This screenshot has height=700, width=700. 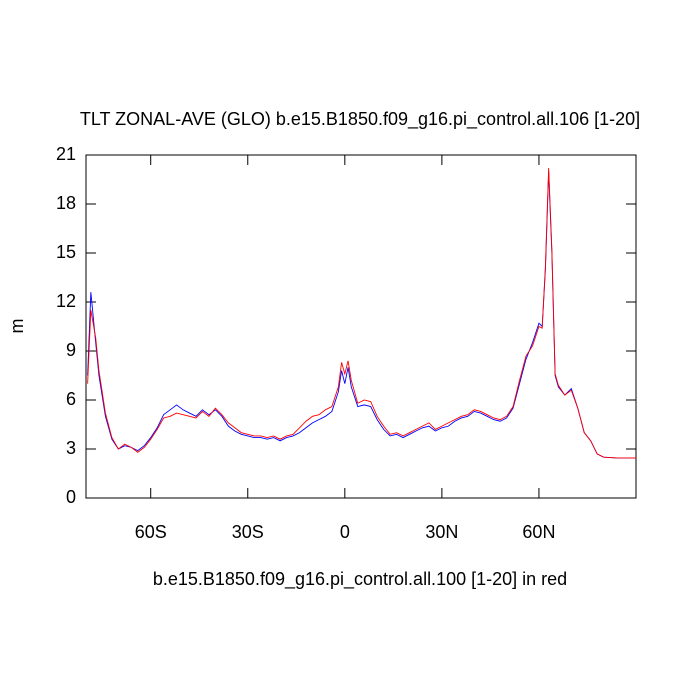 What do you see at coordinates (538, 532) in the screenshot?
I see `x-tick-label: 60N` at bounding box center [538, 532].